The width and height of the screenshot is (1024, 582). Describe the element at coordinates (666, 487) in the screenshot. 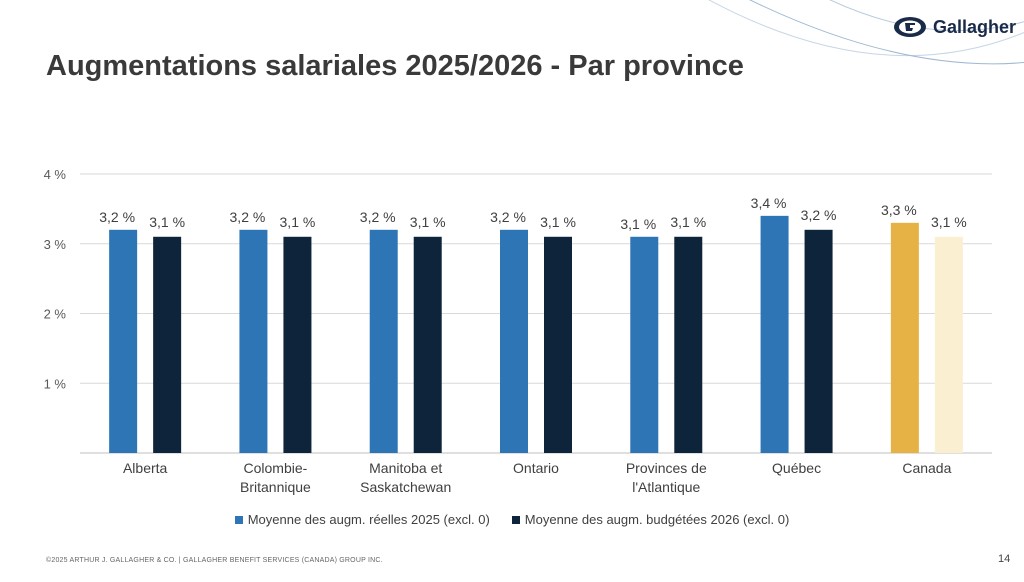

I see `x-category-label: l'Atlantique` at that location.